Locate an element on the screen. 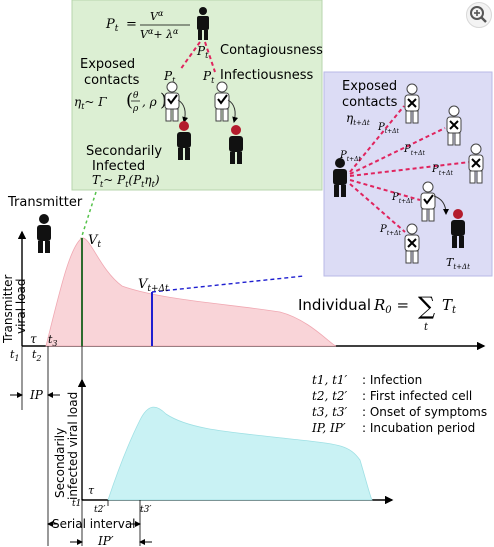 Image resolution: width=494 pixels, height=547 pixels. eta-distribution: ηt~ Γ ( θ ρ , ρ ) is located at coordinates (120, 102).